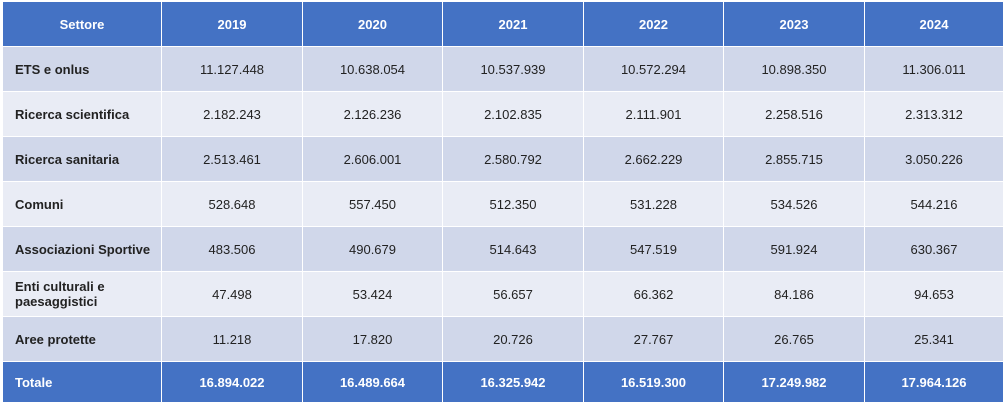 This screenshot has width=1006, height=403. Describe the element at coordinates (513, 204) in the screenshot. I see `table-cell: 512.350` at that location.